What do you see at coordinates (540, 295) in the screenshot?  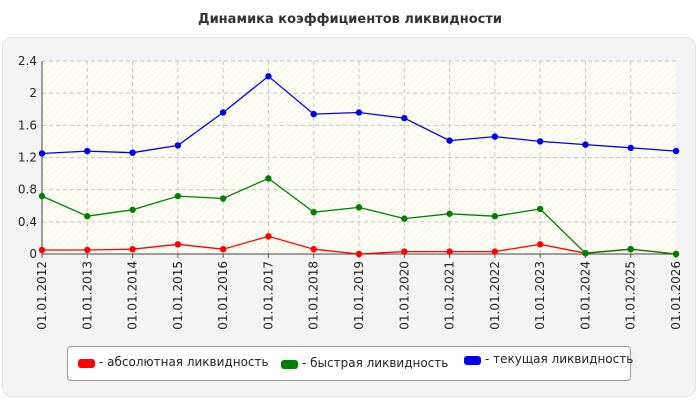 I see `x-tick-label: 01.01.2023` at bounding box center [540, 295].